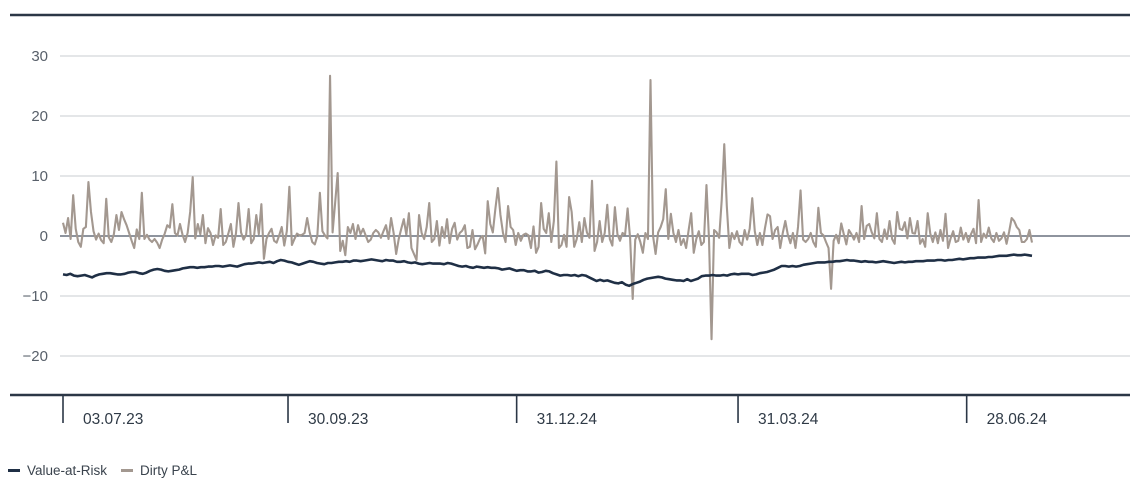  I want to click on x-tick-label: 03.07.23, so click(113, 419).